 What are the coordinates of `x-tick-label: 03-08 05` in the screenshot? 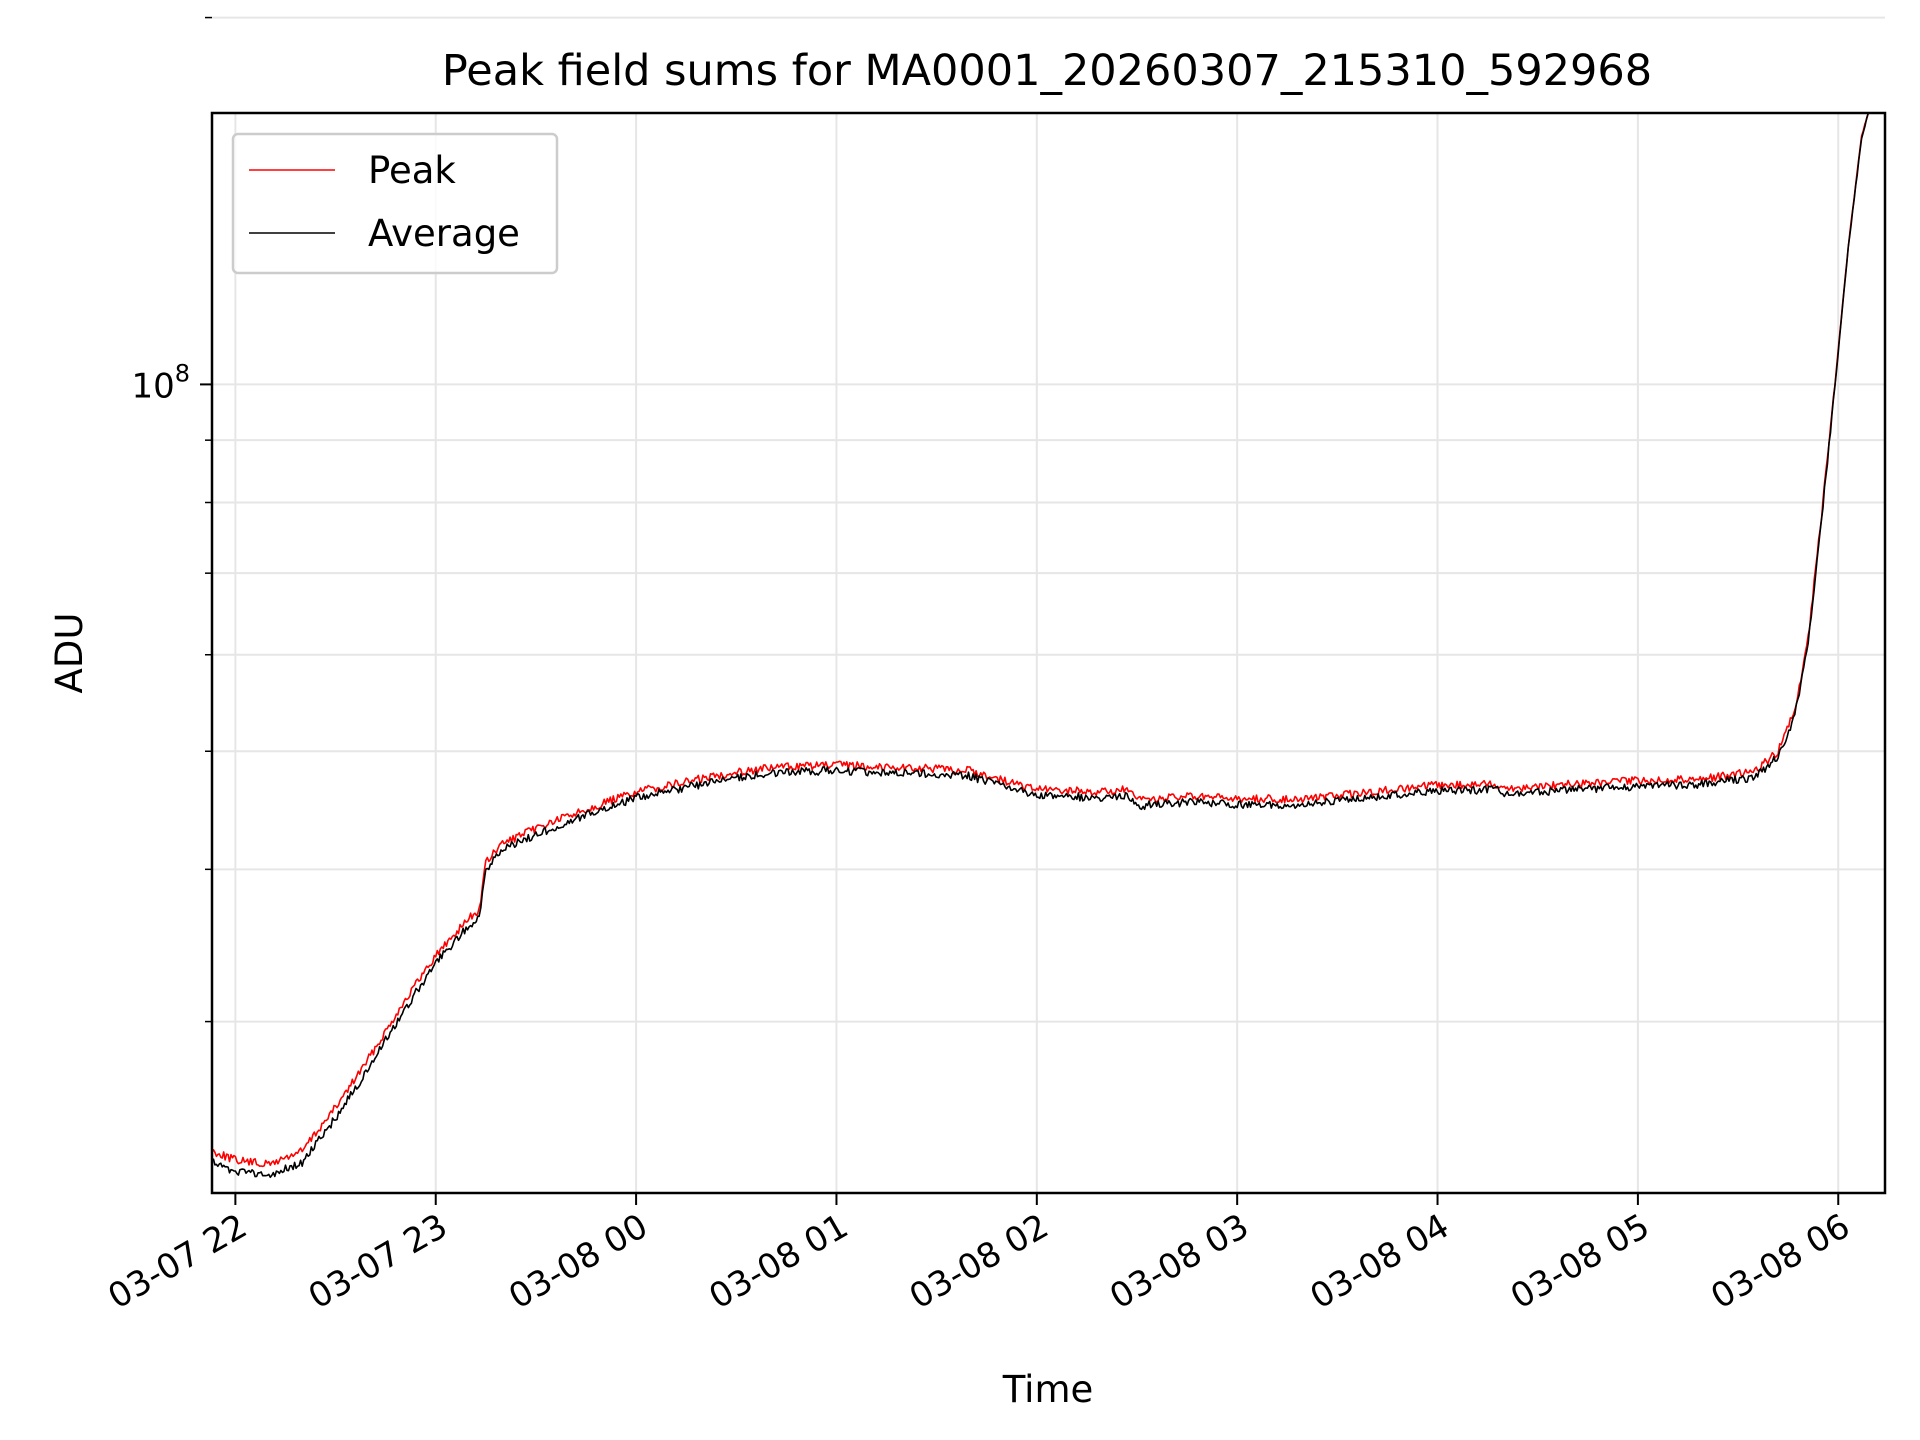 It's located at (1580, 1261).